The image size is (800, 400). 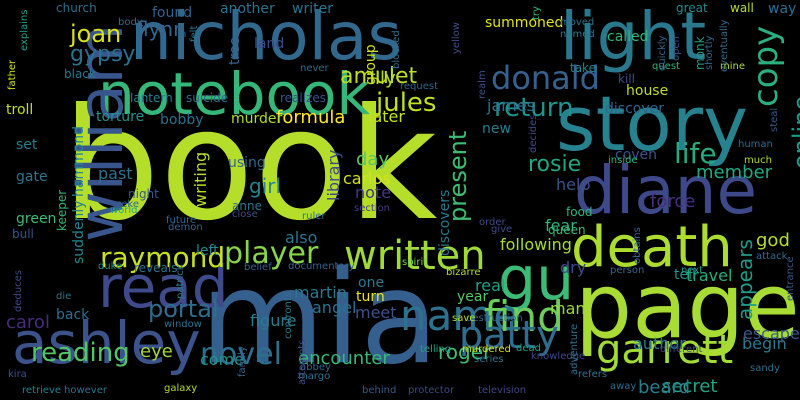 What do you see at coordinates (20, 110) in the screenshot?
I see `word: troll` at bounding box center [20, 110].